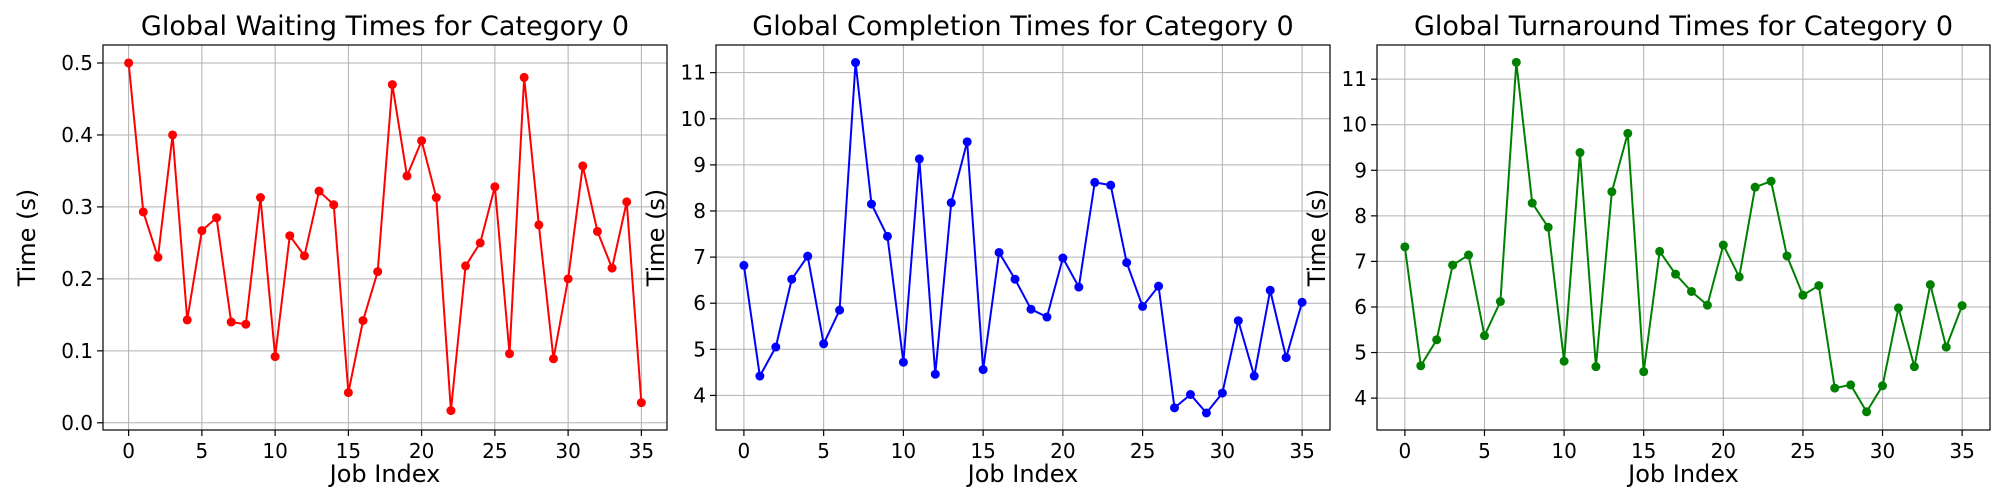 This screenshot has width=2000, height=500. What do you see at coordinates (202, 451) in the screenshot?
I see `waiting-x-tick-label: 5` at bounding box center [202, 451].